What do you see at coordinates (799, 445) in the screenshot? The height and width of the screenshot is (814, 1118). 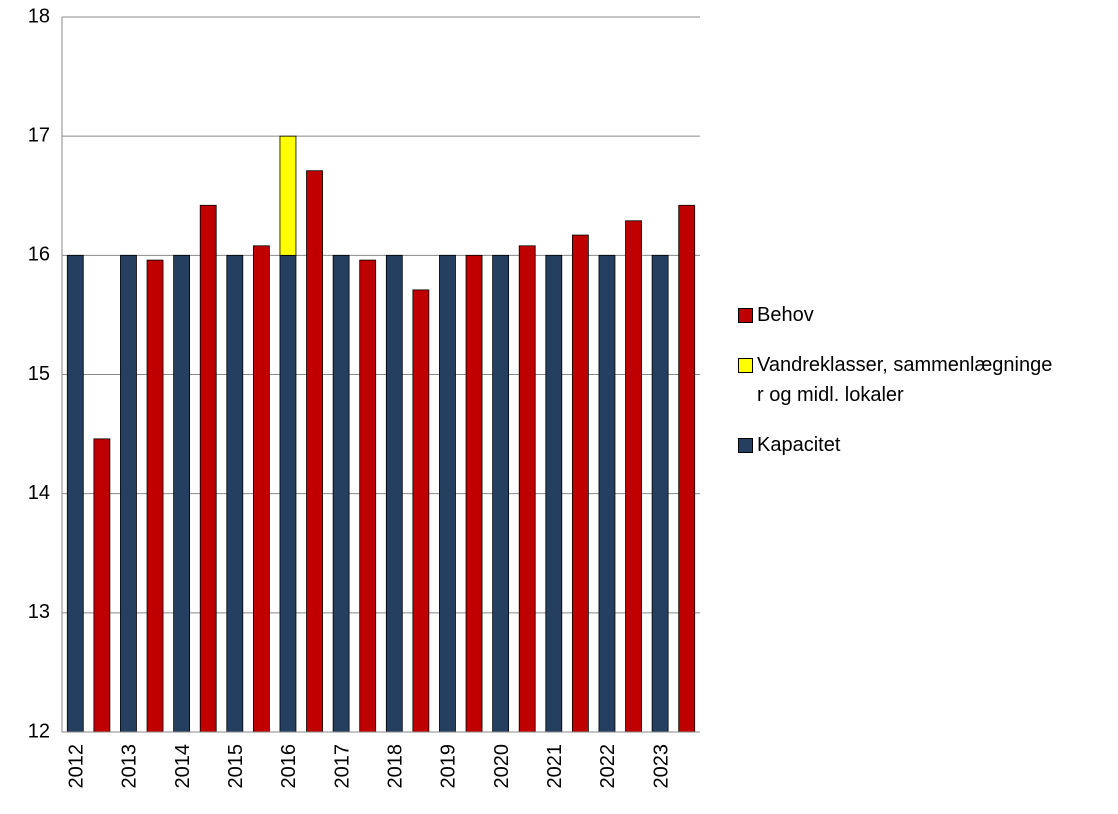 I see `legend-label: Kapacitet` at bounding box center [799, 445].